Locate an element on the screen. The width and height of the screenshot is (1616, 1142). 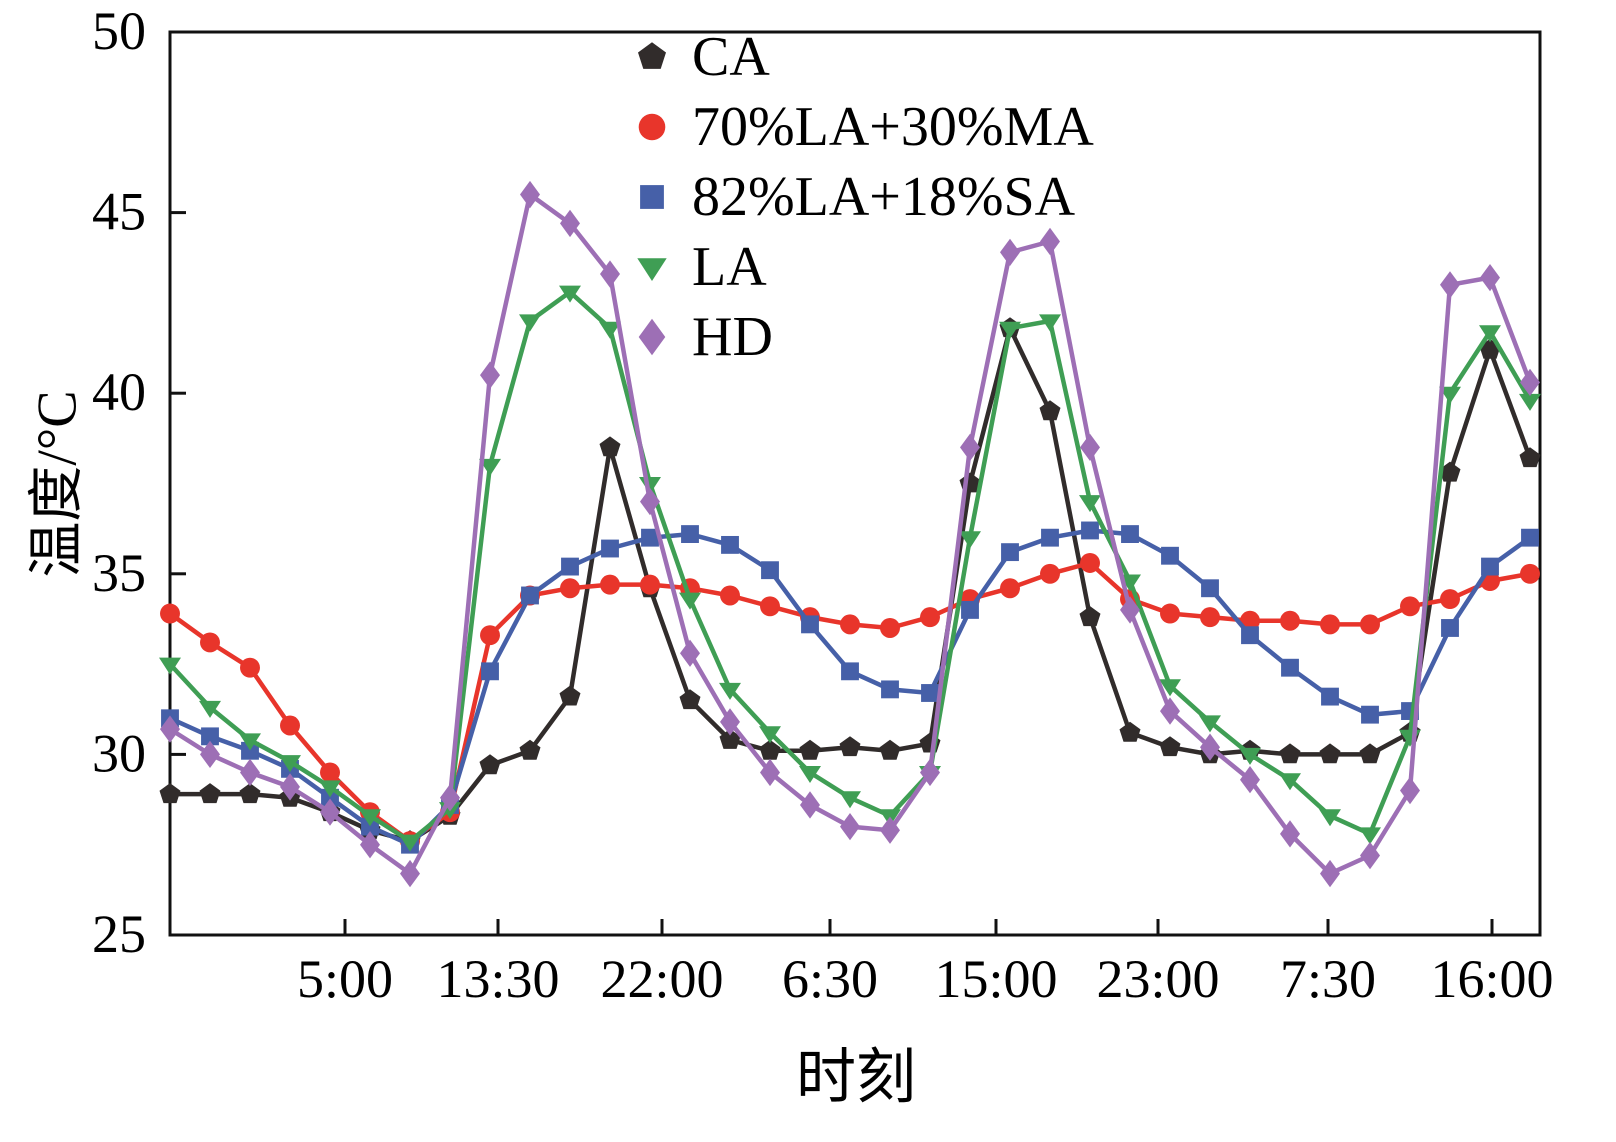
legend-item-HD: HD is located at coordinates (862, 337).